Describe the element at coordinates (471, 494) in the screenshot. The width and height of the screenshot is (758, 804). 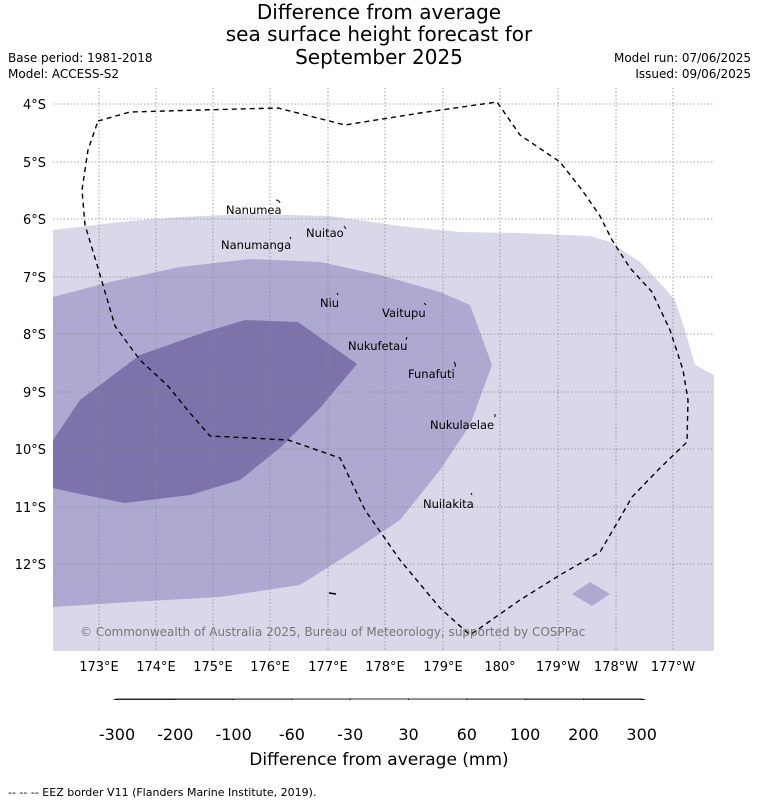
I see `island-marker-nuilakita` at that location.